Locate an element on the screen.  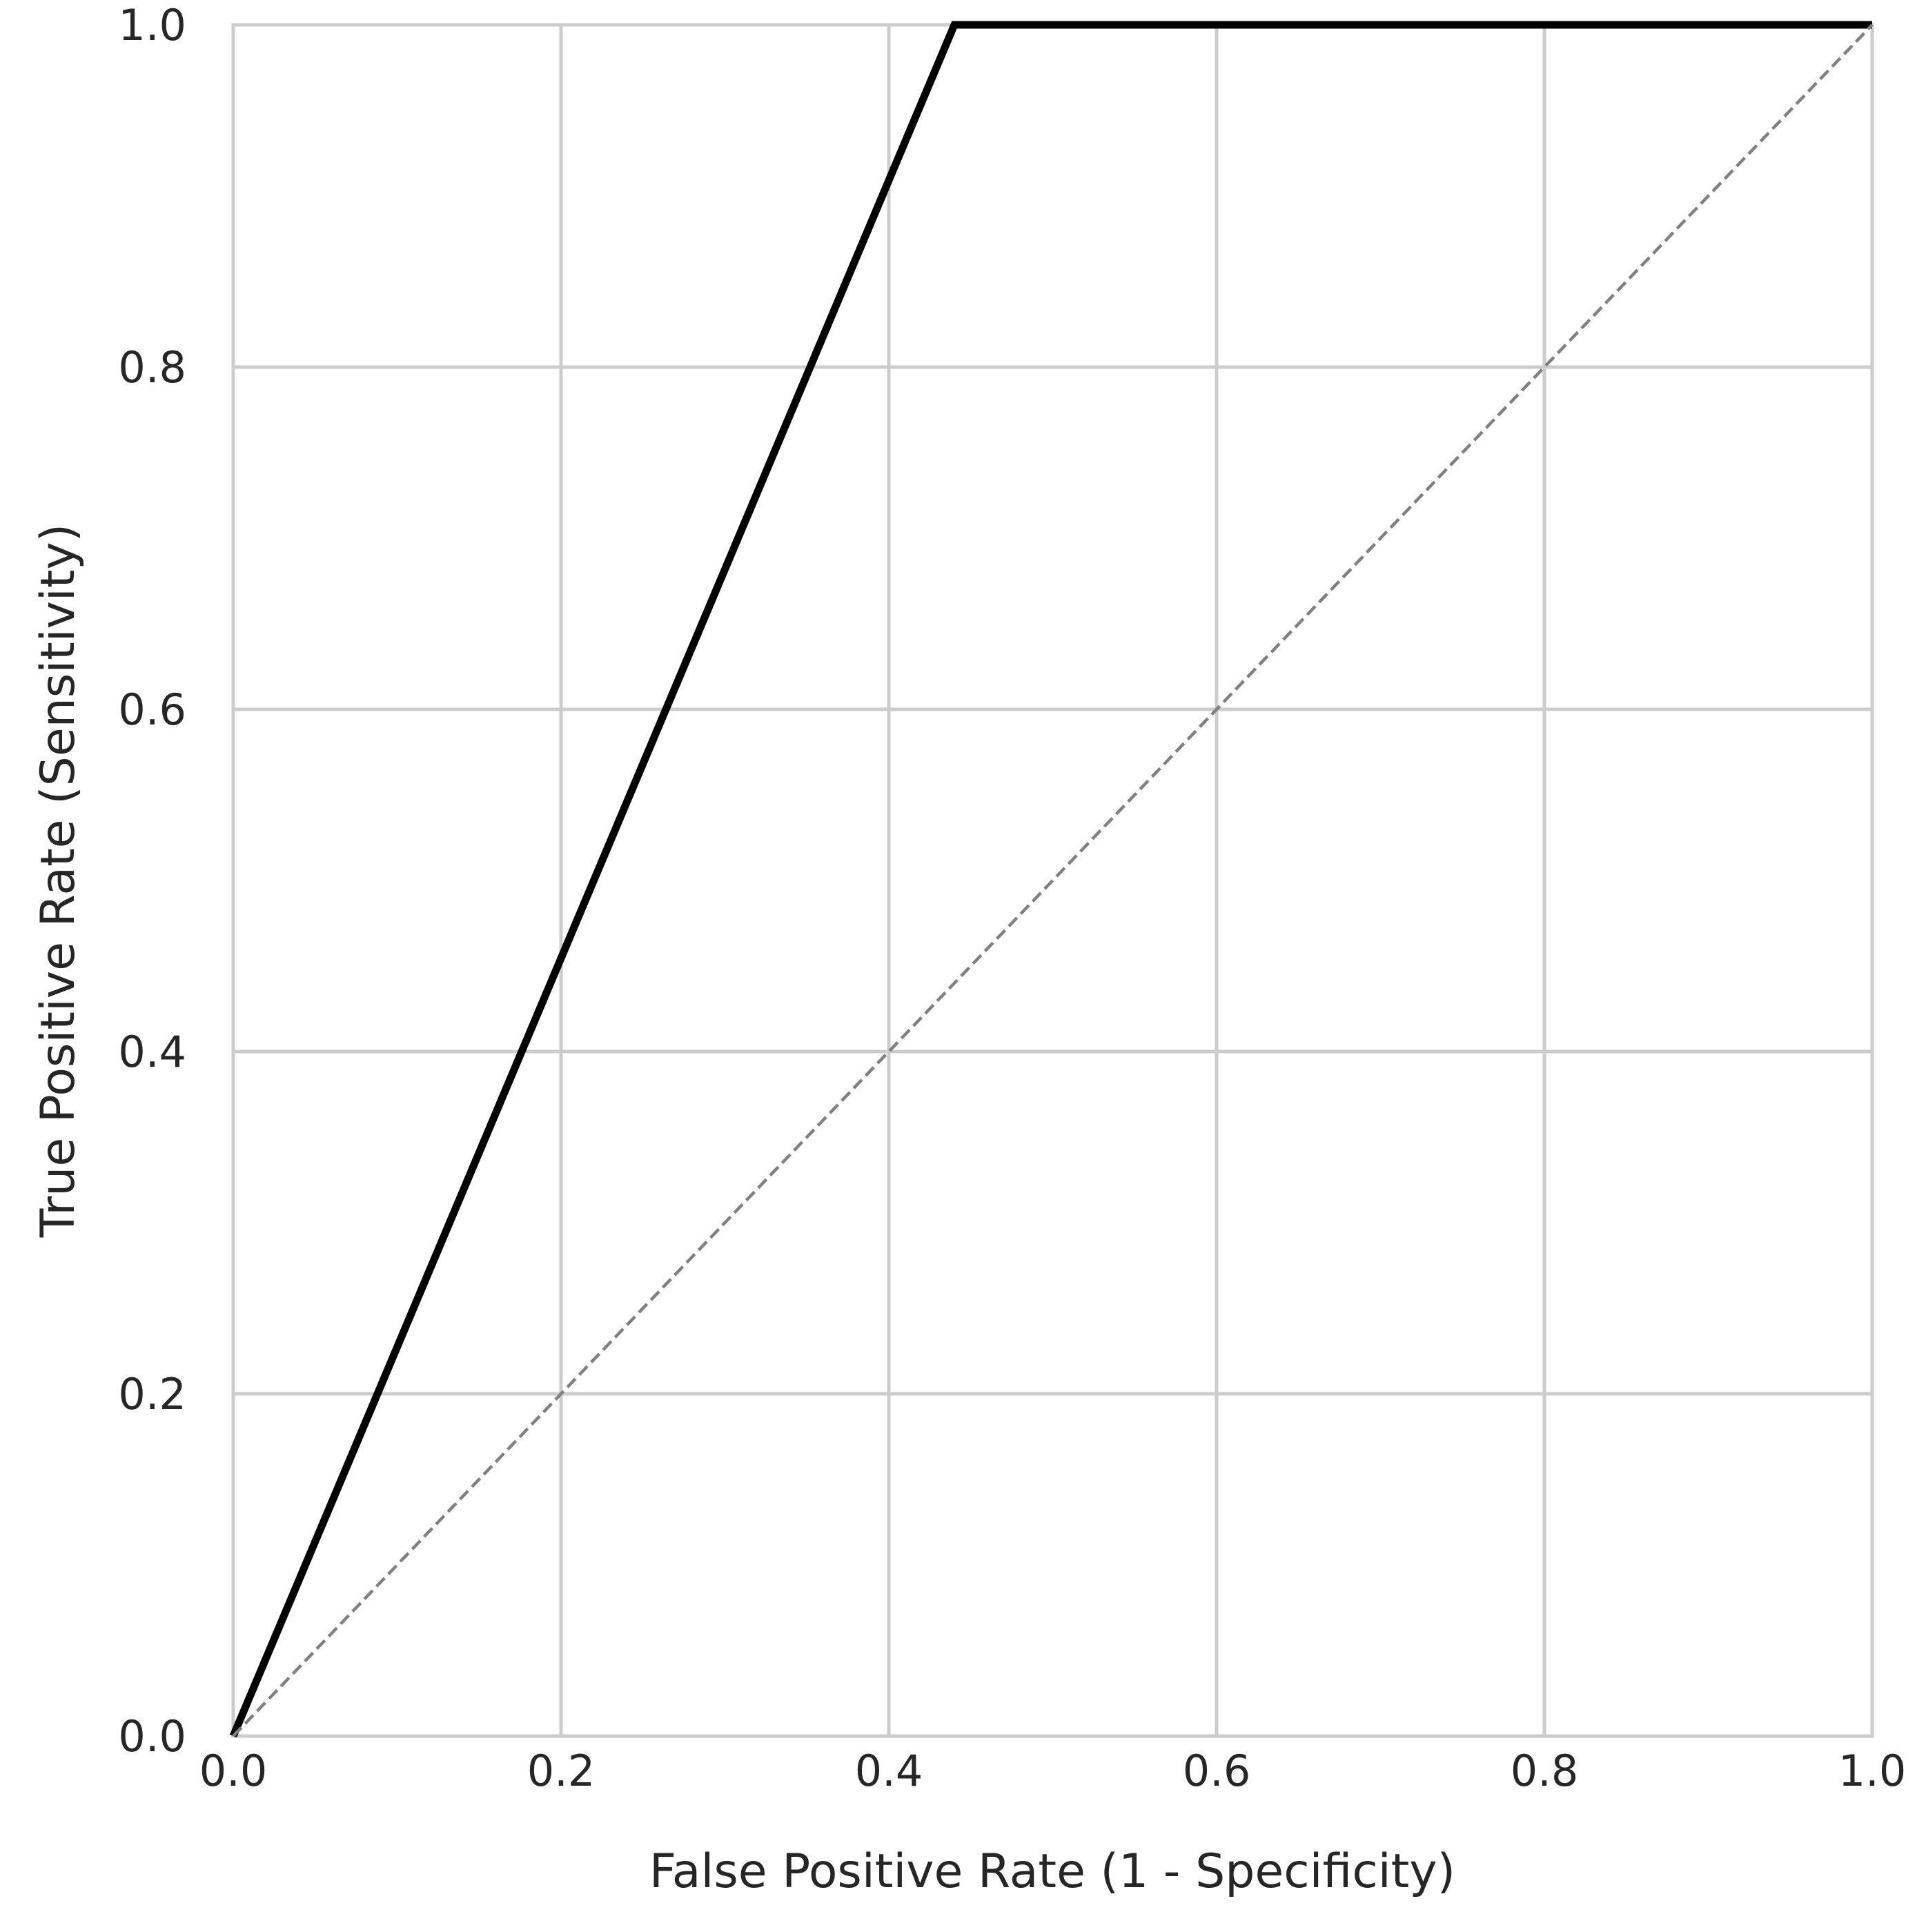
x-tick-label: 0.2 is located at coordinates (562, 1771).